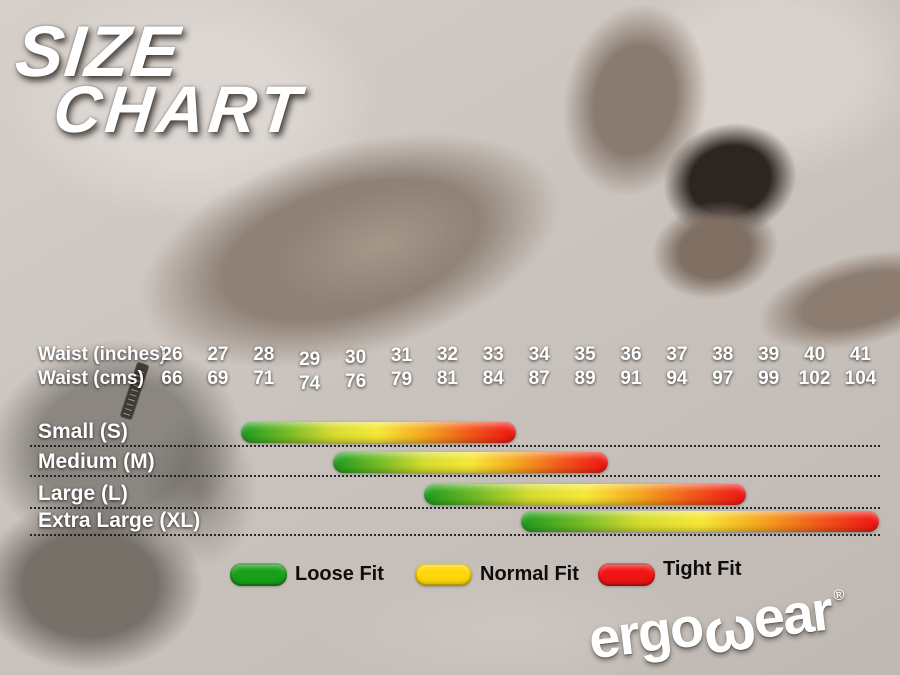 Image resolution: width=900 pixels, height=675 pixels. Describe the element at coordinates (677, 378) in the screenshot. I see `waist-cms-value: 94` at that location.